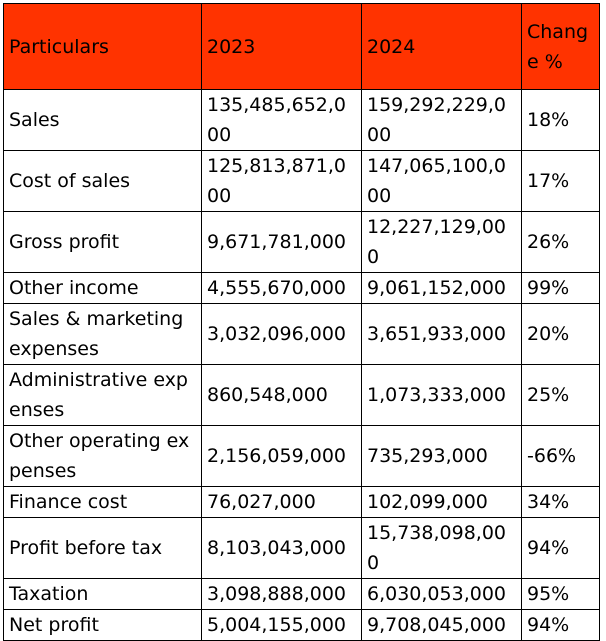 The width and height of the screenshot is (606, 641). I want to click on row-particular: Net profit, so click(102, 625).